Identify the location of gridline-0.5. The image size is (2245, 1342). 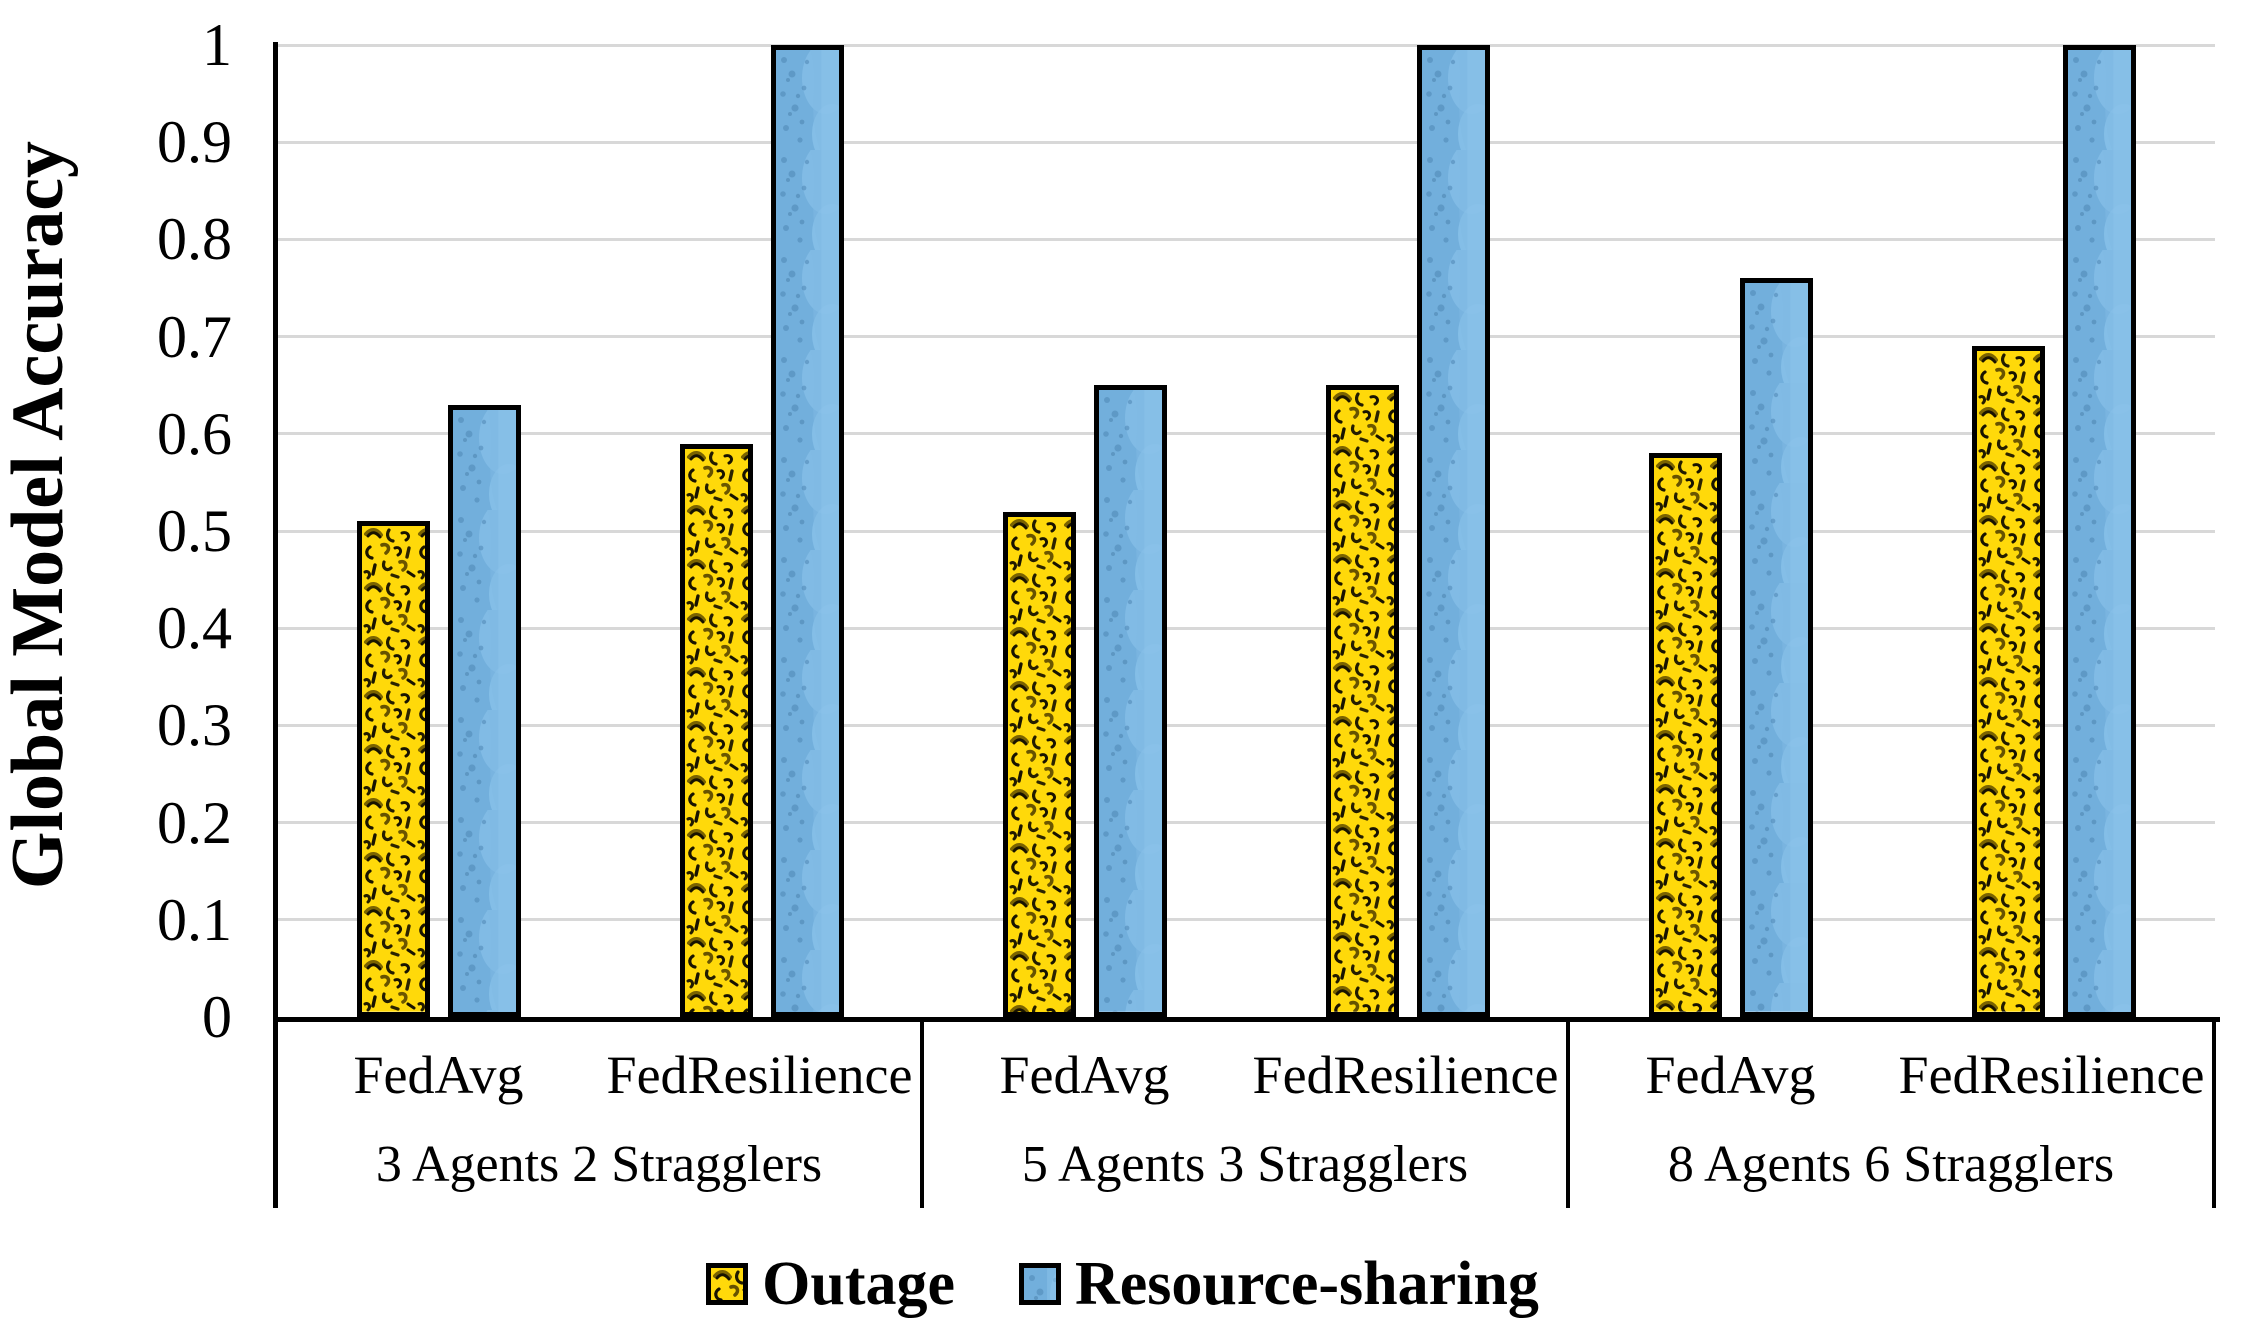
(1246, 531).